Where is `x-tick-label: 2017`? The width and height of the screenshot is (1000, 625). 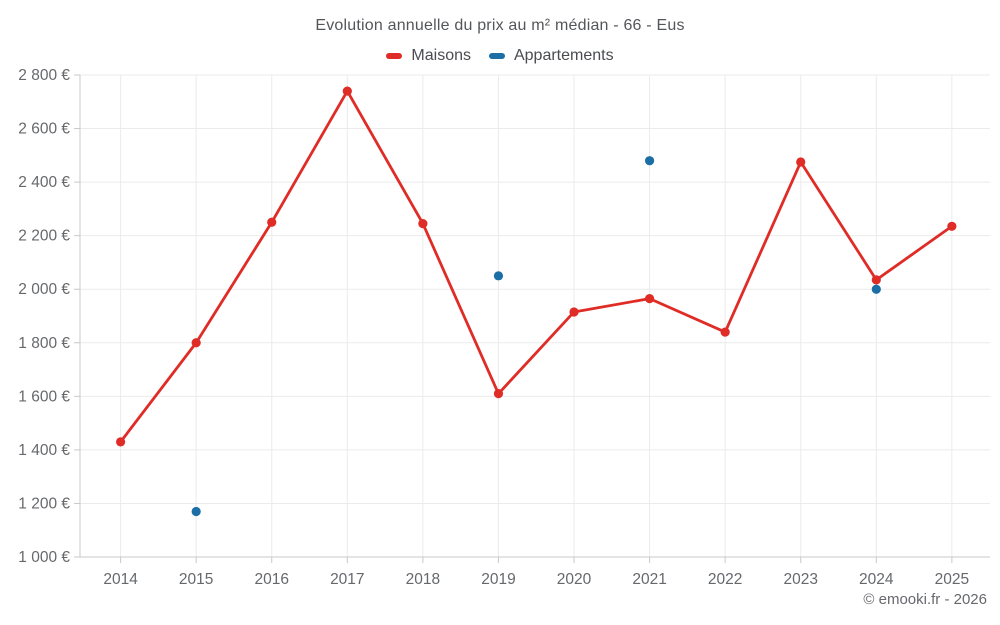 x-tick-label: 2017 is located at coordinates (347, 579).